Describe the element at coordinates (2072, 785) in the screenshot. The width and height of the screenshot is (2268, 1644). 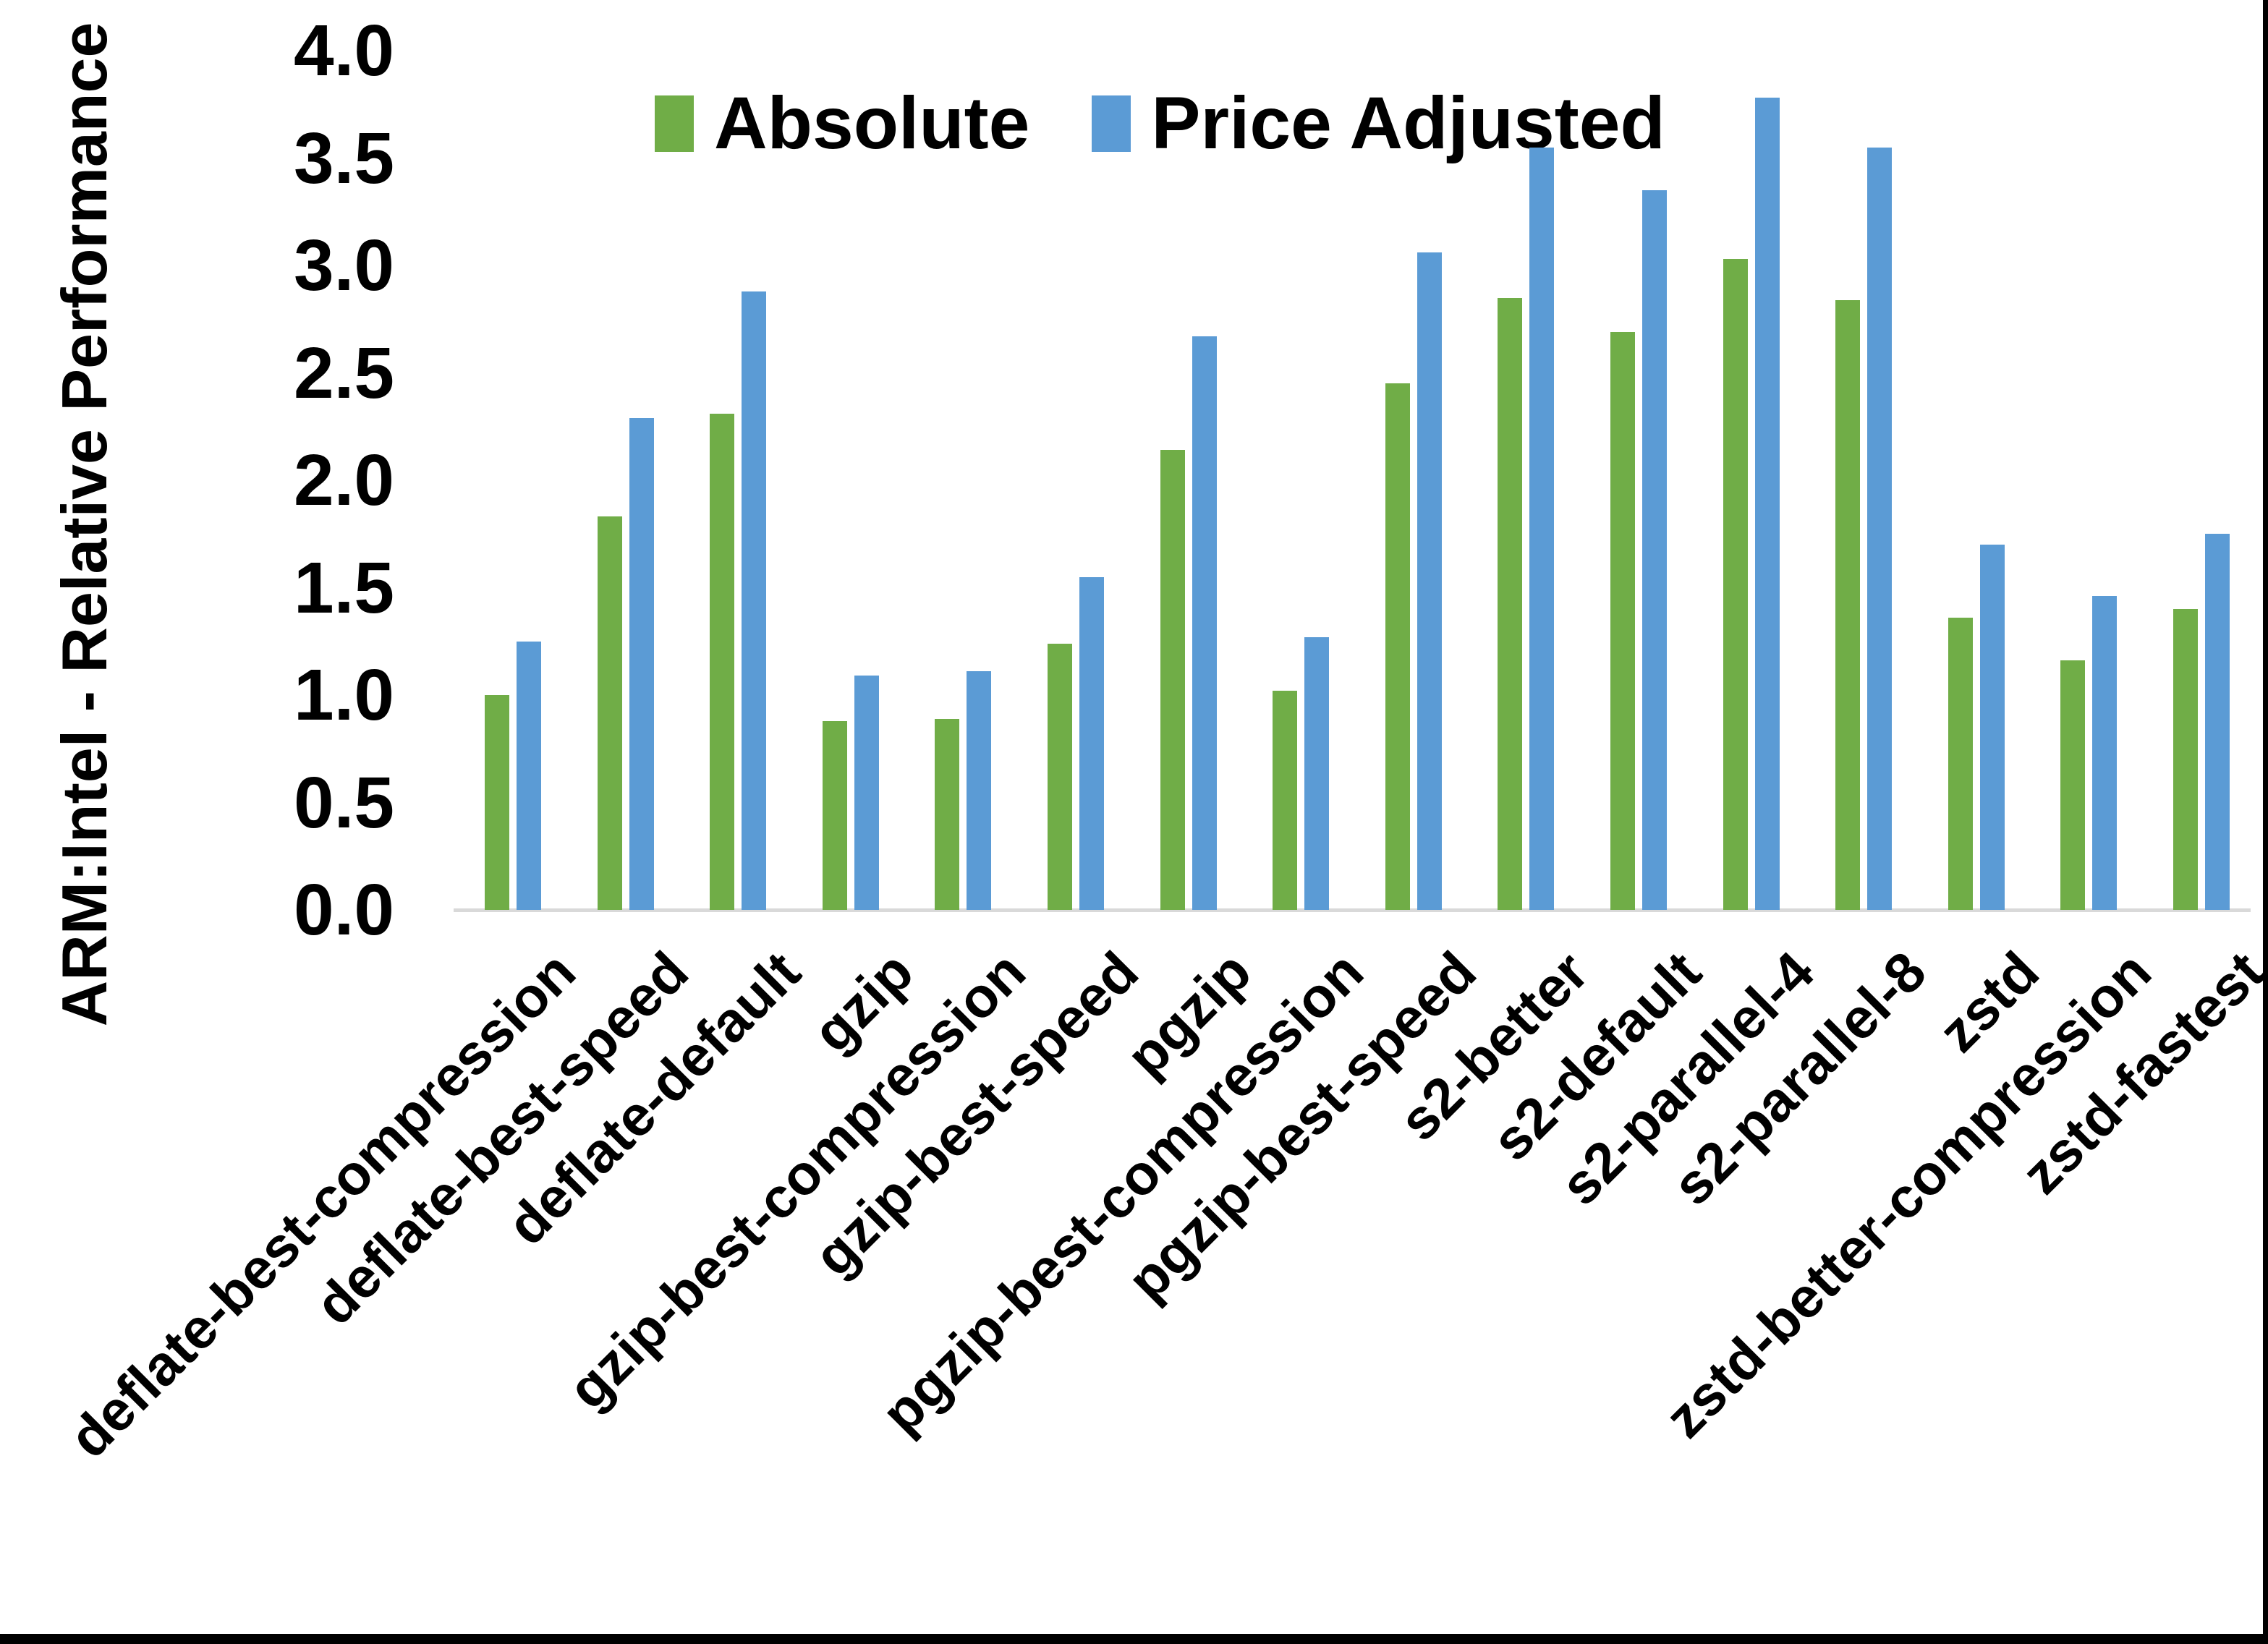
I see `bar-absolute-zstd-better-compression` at that location.